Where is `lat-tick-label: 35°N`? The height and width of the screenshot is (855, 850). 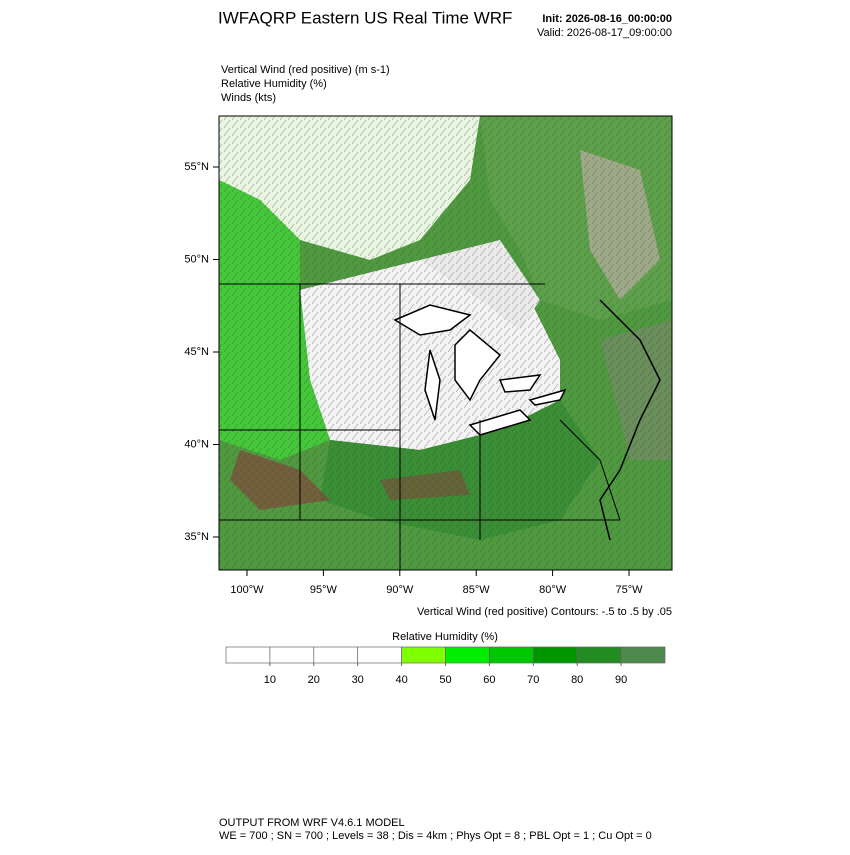
lat-tick-label: 35°N is located at coordinates (196, 537).